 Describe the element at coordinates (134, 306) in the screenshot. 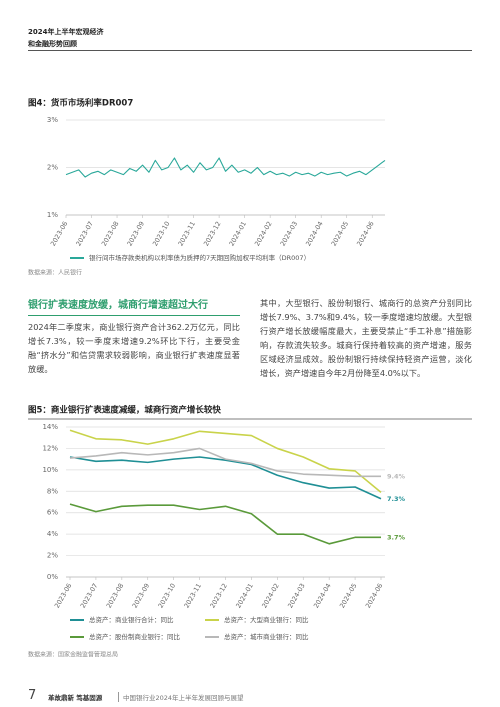

I see `section-heading: 银行扩表速度放缓，城商行增速超过大行` at that location.